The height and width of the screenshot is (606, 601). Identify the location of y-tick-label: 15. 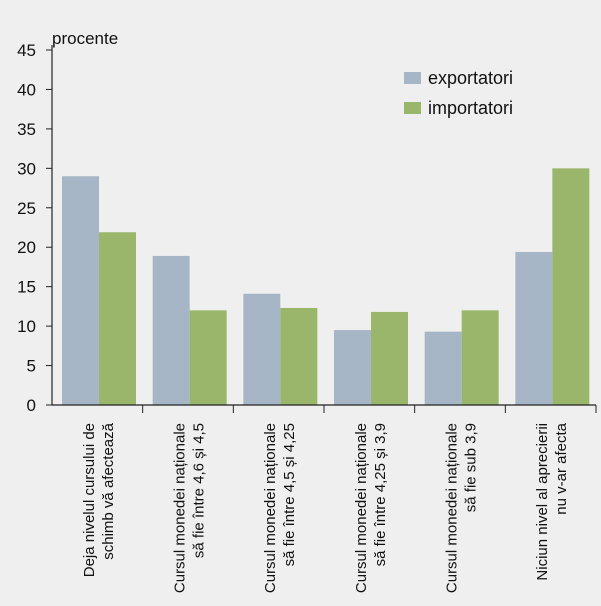
(26, 287).